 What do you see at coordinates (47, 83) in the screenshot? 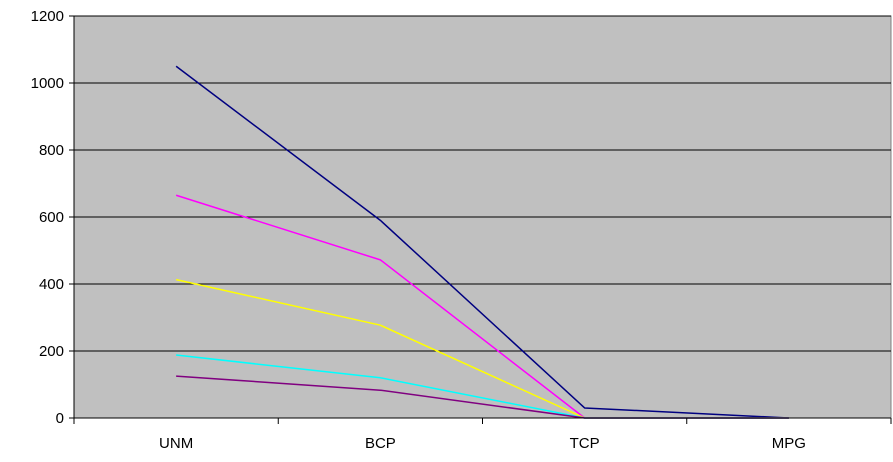
I see `y-tick-label: 1000` at bounding box center [47, 83].